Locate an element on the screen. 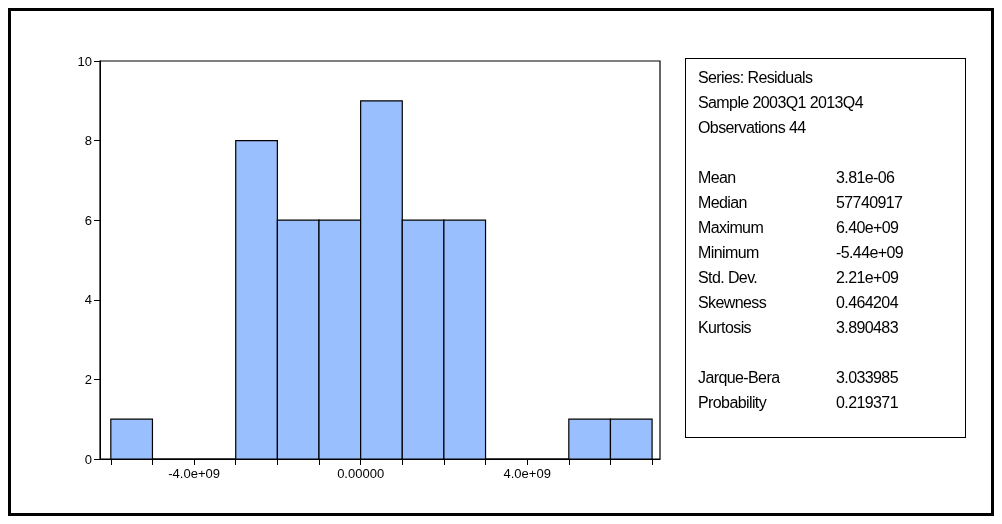 The height and width of the screenshot is (524, 1002). y-tick-label: 10 is located at coordinates (84, 61).